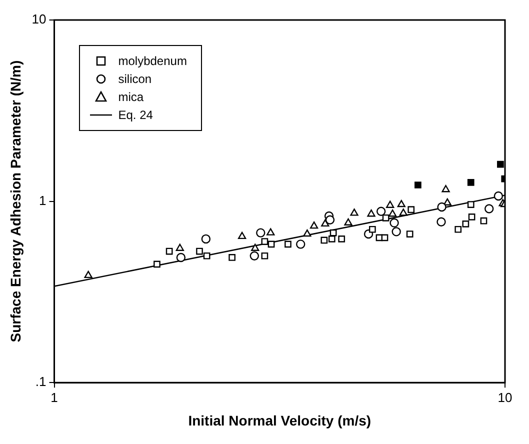  Describe the element at coordinates (39, 19) in the screenshot. I see `y-tick-label: 10` at that location.